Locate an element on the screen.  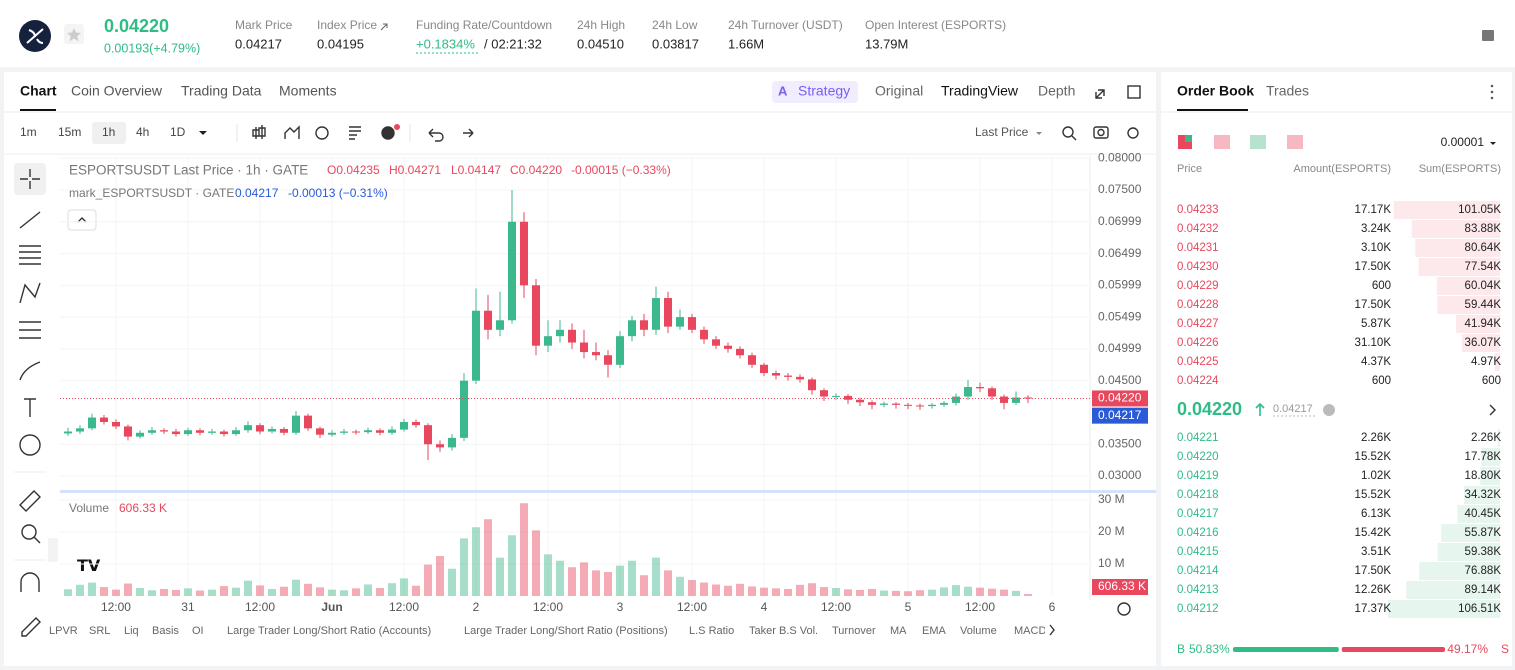
tab: Chart is located at coordinates (38, 91).